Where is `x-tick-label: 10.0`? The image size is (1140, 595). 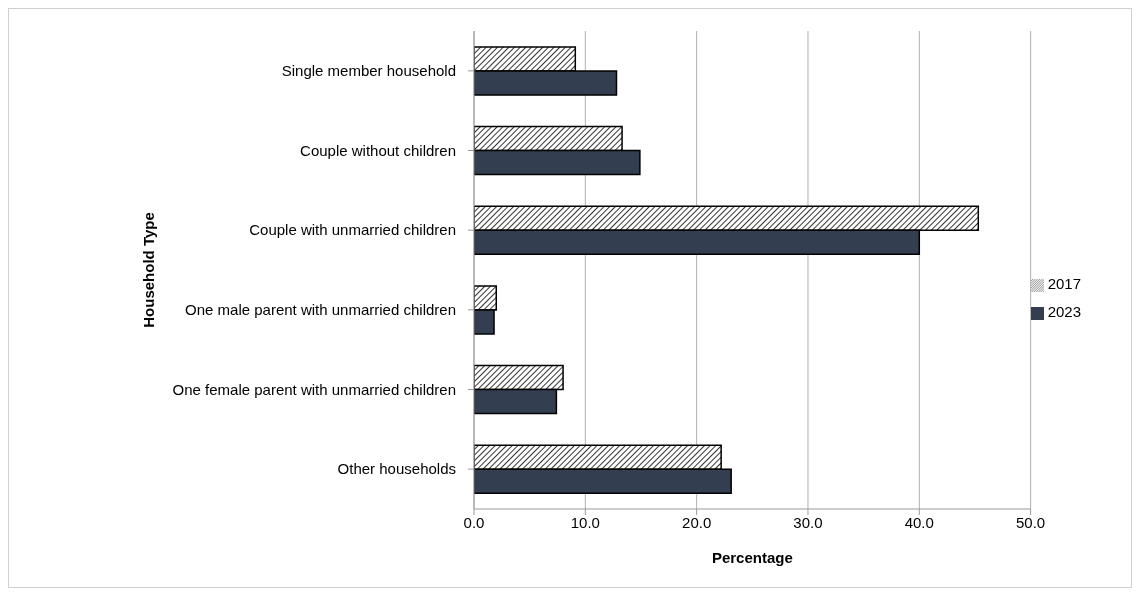
x-tick-label: 10.0 is located at coordinates (585, 522).